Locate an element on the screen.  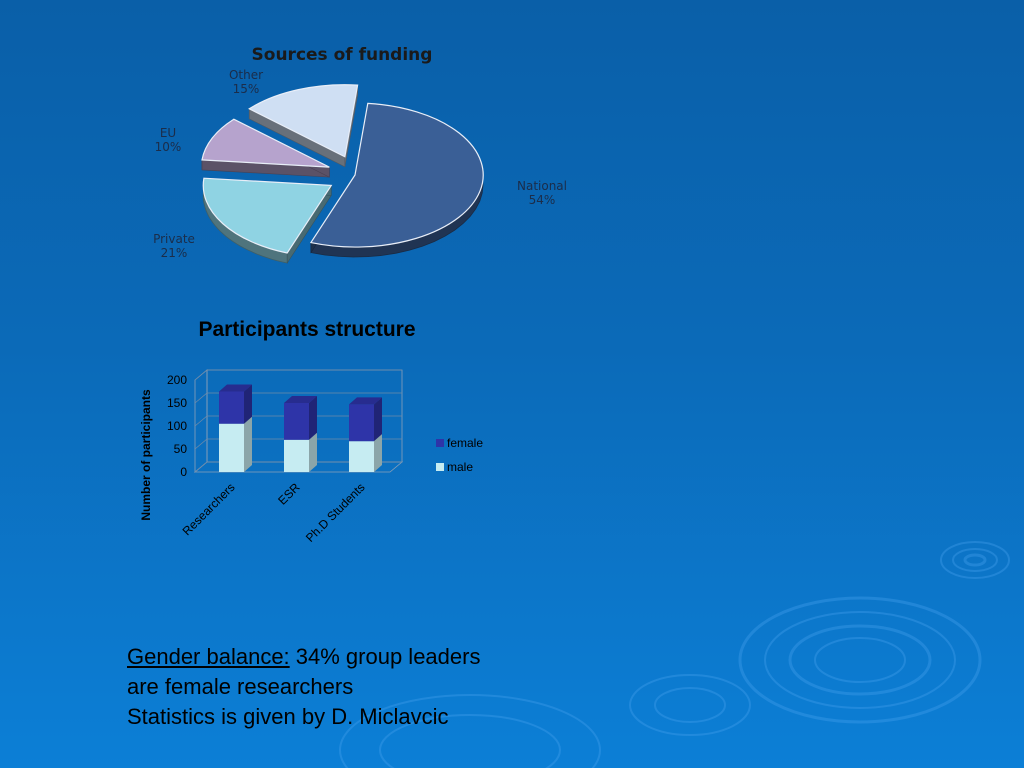
bar-male-esr is located at coordinates (296, 455).